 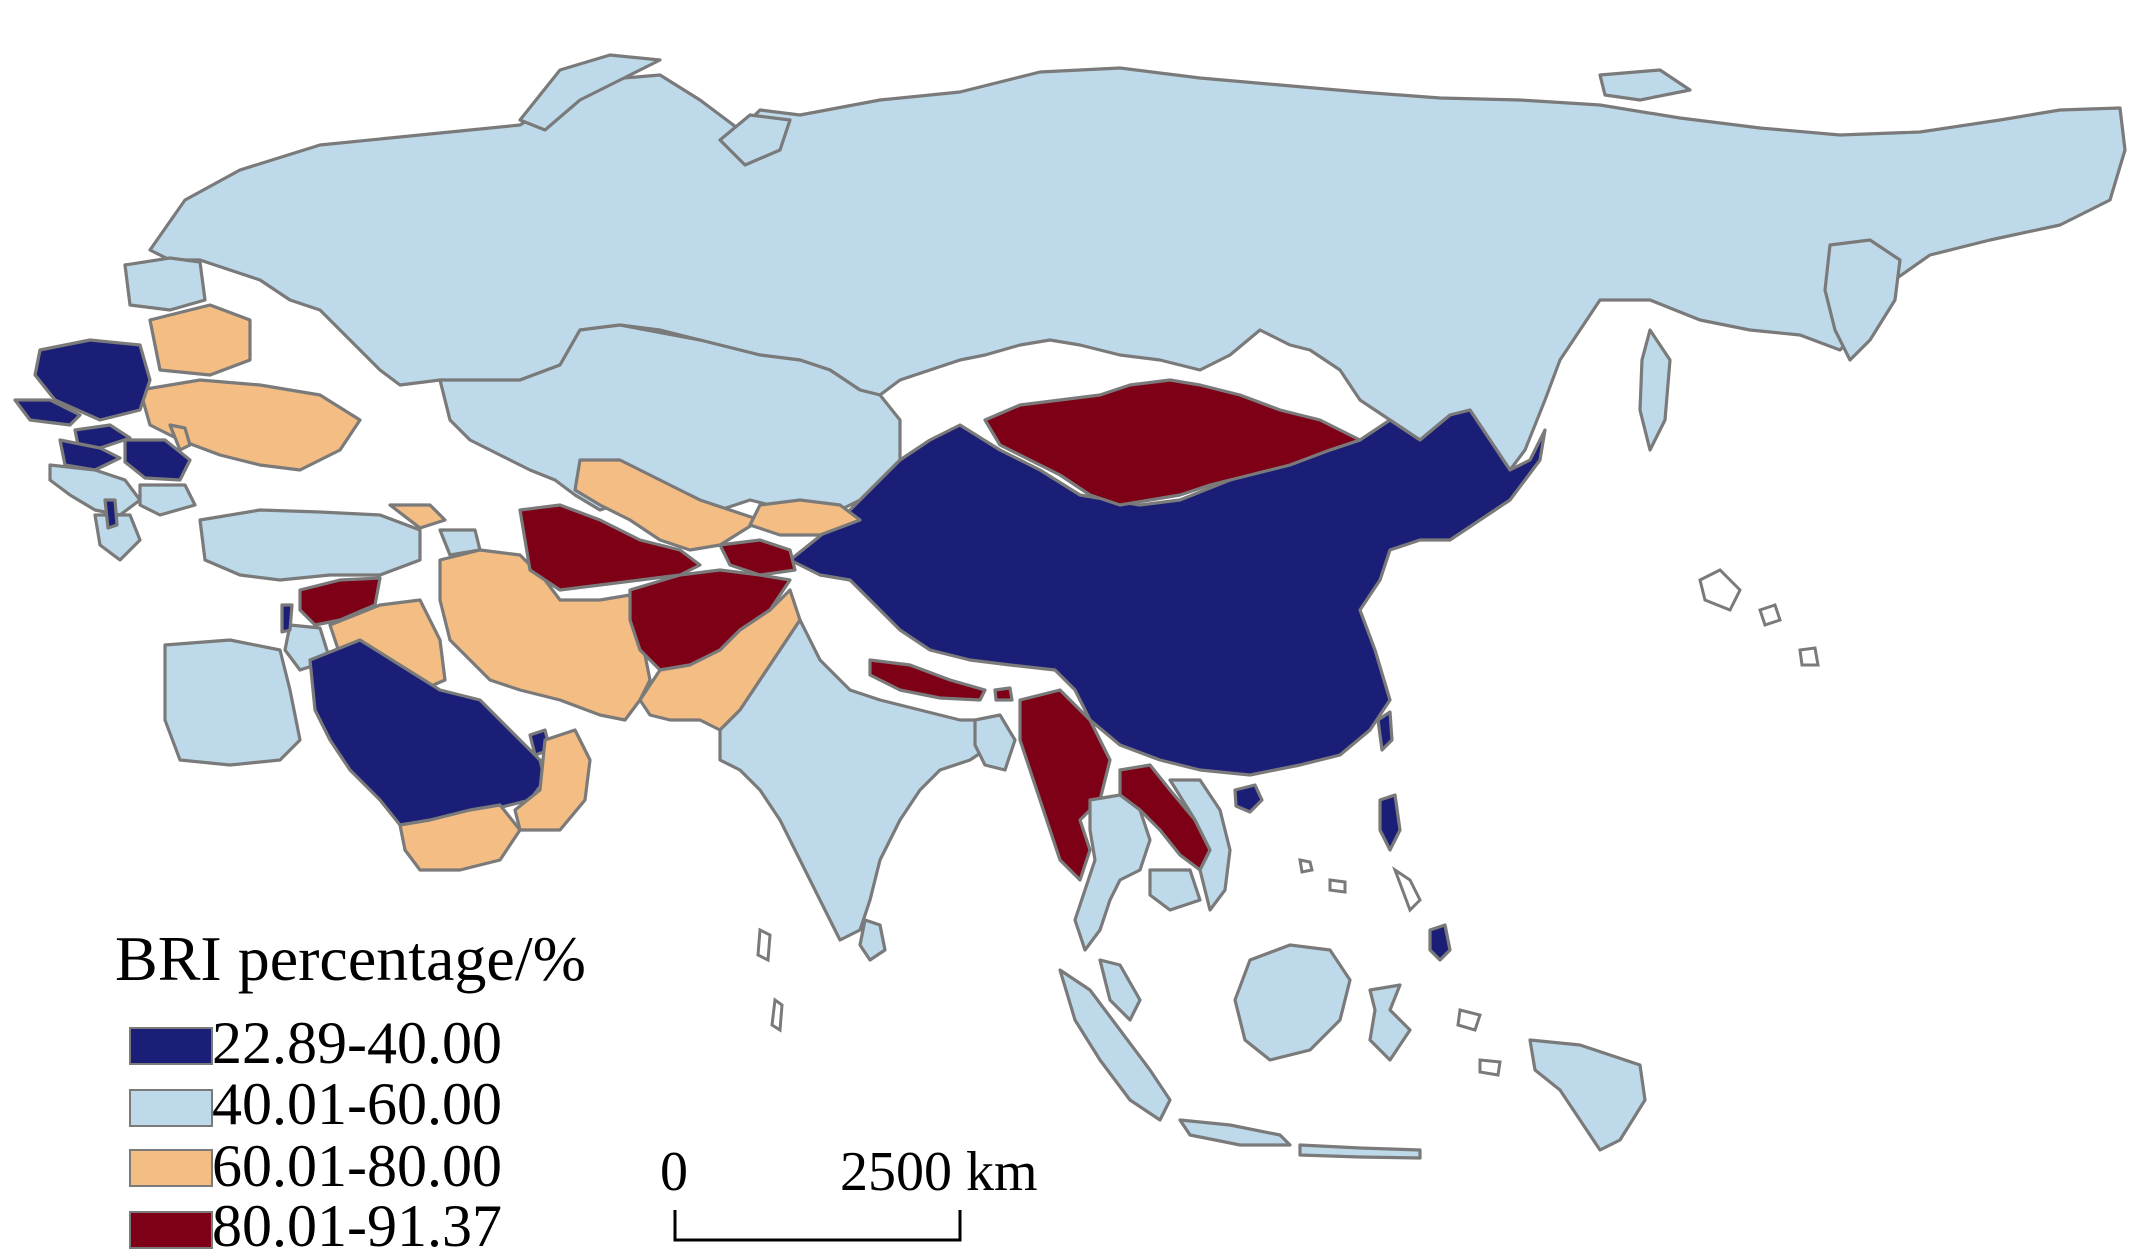 What do you see at coordinates (1235, 1132) in the screenshot?
I see `region-java` at bounding box center [1235, 1132].